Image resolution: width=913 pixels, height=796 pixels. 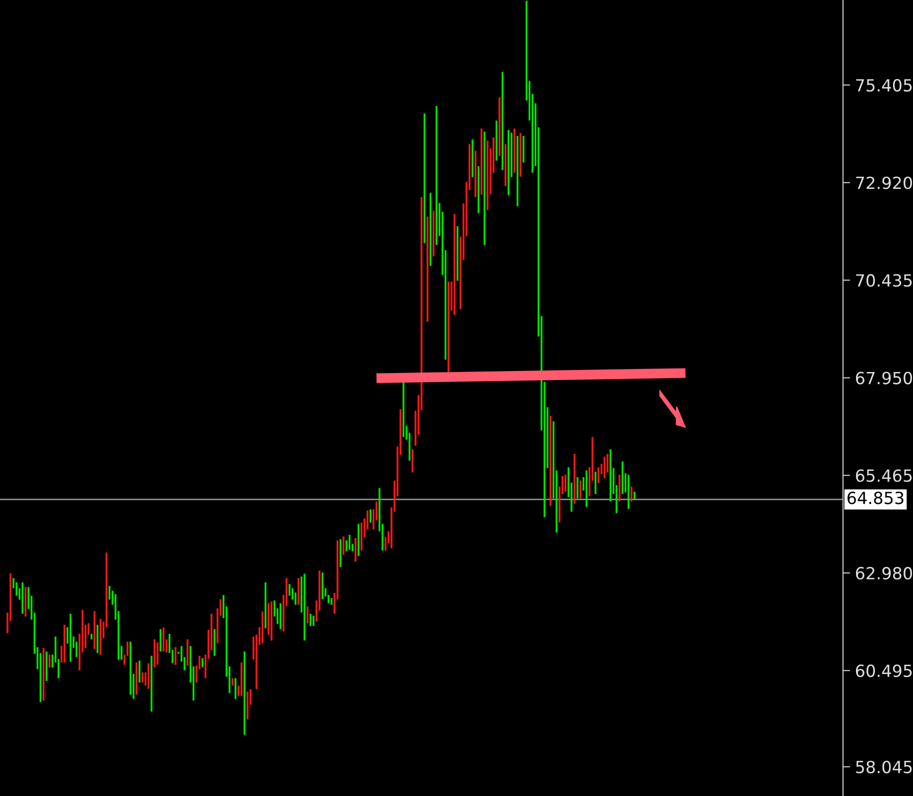 I want to click on y-tick-label: 65.465, so click(x=884, y=475).